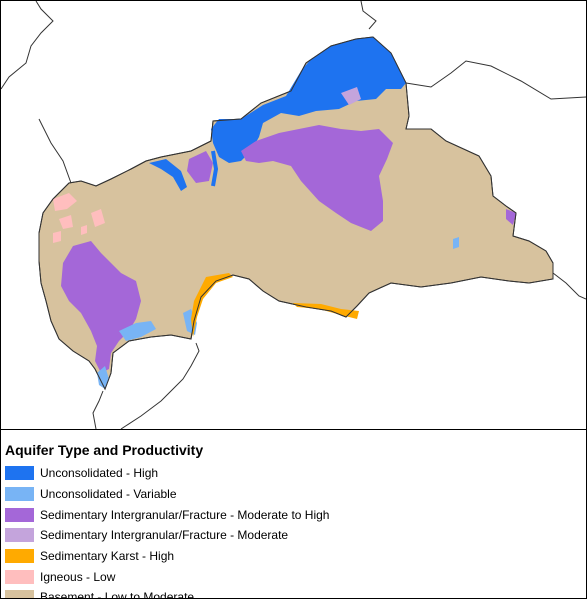 The image size is (587, 599). What do you see at coordinates (292, 473) in the screenshot?
I see `legend-item: Unconsolidated - High` at bounding box center [292, 473].